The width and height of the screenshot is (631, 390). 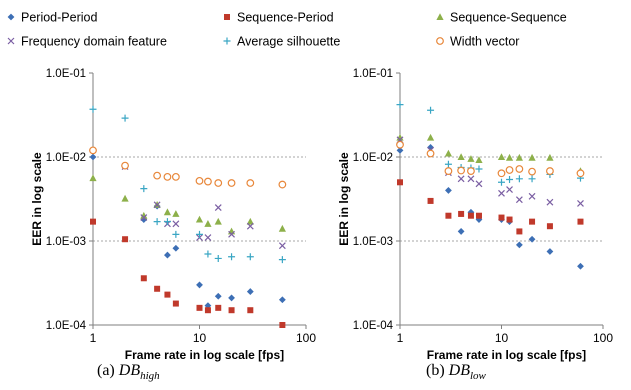 I want to click on x-tick-label: 1, so click(x=93, y=338).